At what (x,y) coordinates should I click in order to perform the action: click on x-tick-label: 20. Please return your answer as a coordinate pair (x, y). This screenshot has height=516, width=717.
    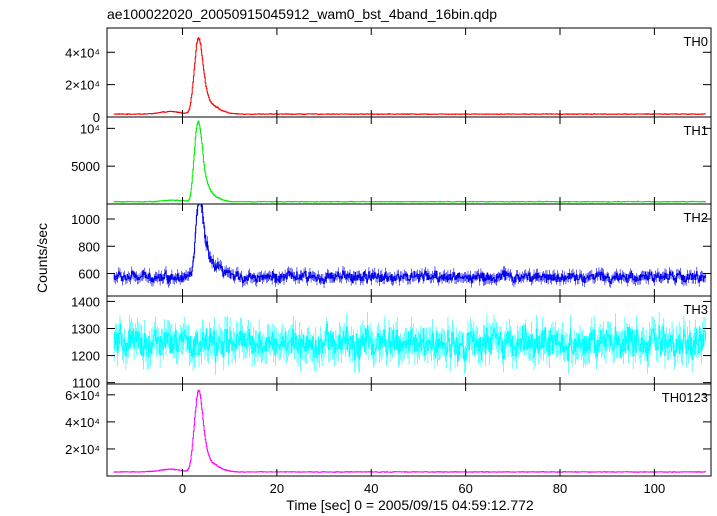
    Looking at the image, I should click on (277, 488).